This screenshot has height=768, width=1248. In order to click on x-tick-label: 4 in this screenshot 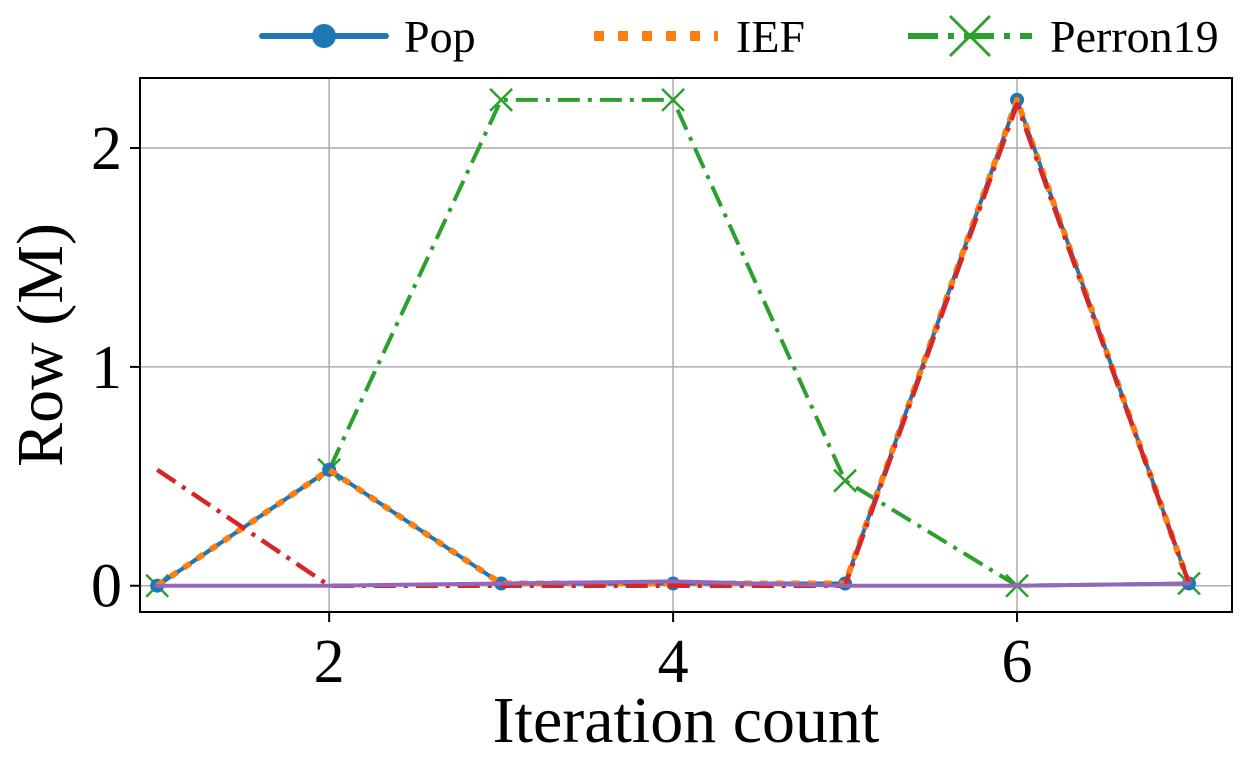, I will do `click(673, 662)`.